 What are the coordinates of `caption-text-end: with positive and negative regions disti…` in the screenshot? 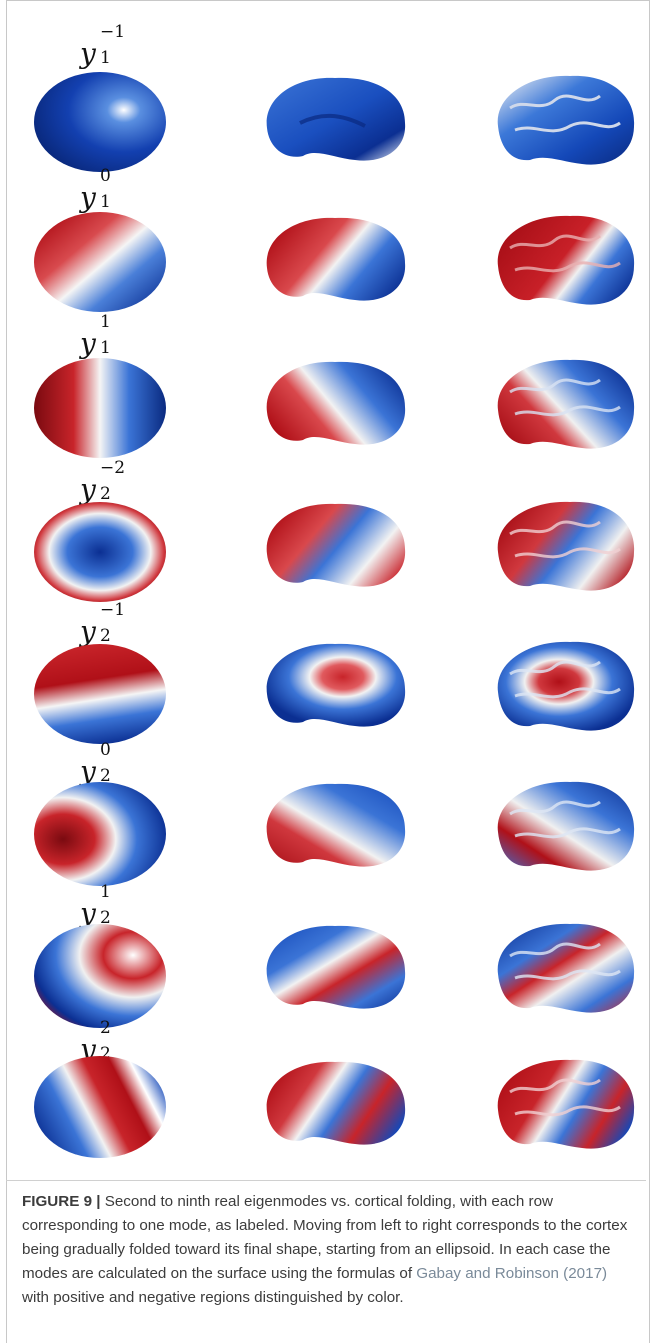 It's located at (213, 1297).